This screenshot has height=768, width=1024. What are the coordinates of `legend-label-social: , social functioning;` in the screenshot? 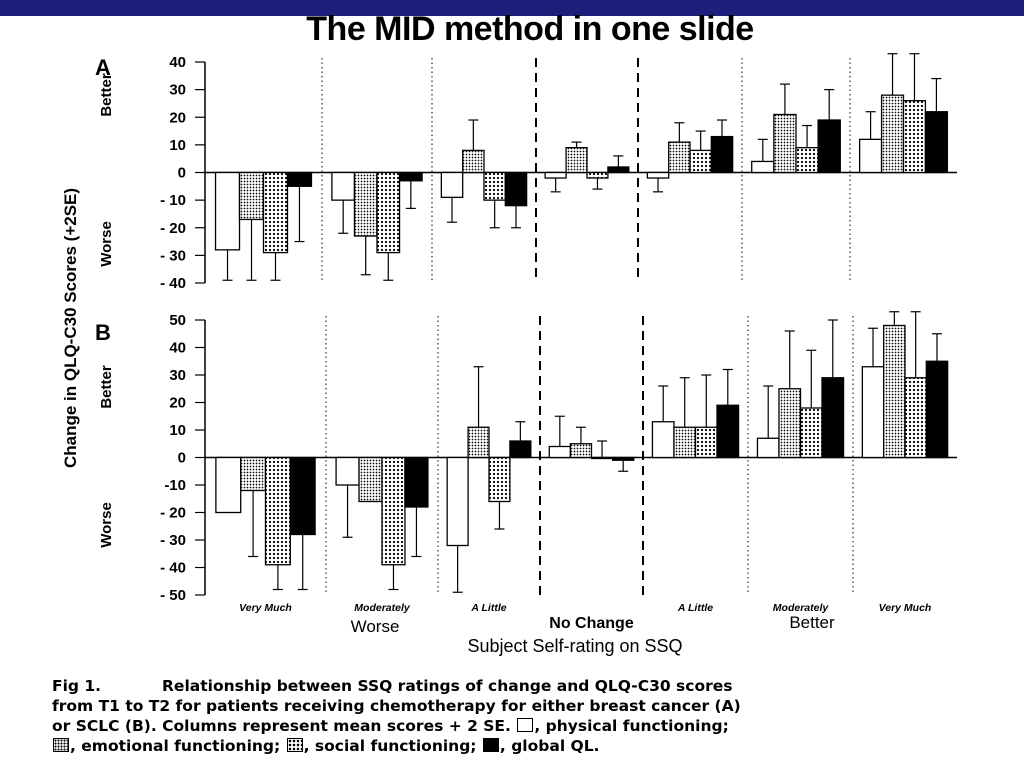 It's located at (390, 746).